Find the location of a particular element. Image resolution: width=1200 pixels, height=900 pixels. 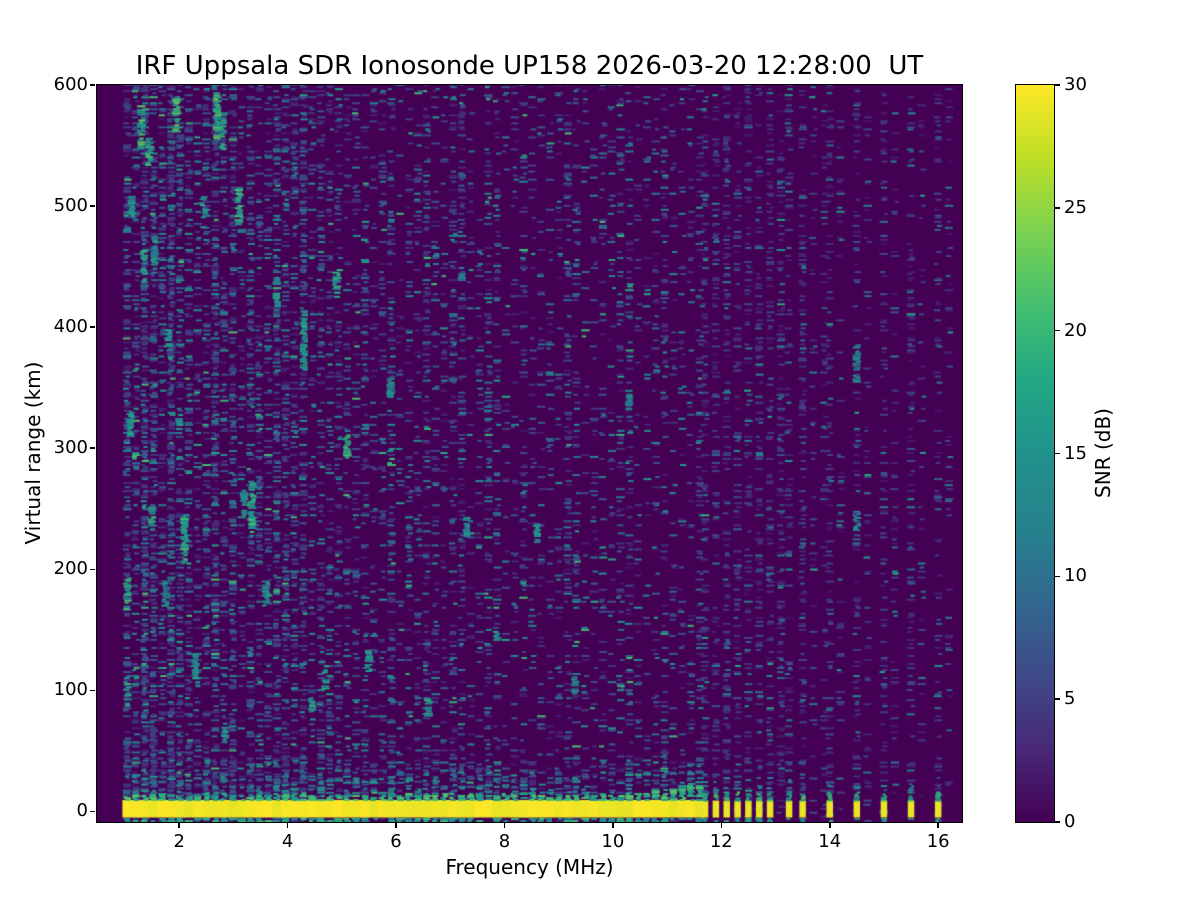

colorbar-gradient is located at coordinates (1035, 453).